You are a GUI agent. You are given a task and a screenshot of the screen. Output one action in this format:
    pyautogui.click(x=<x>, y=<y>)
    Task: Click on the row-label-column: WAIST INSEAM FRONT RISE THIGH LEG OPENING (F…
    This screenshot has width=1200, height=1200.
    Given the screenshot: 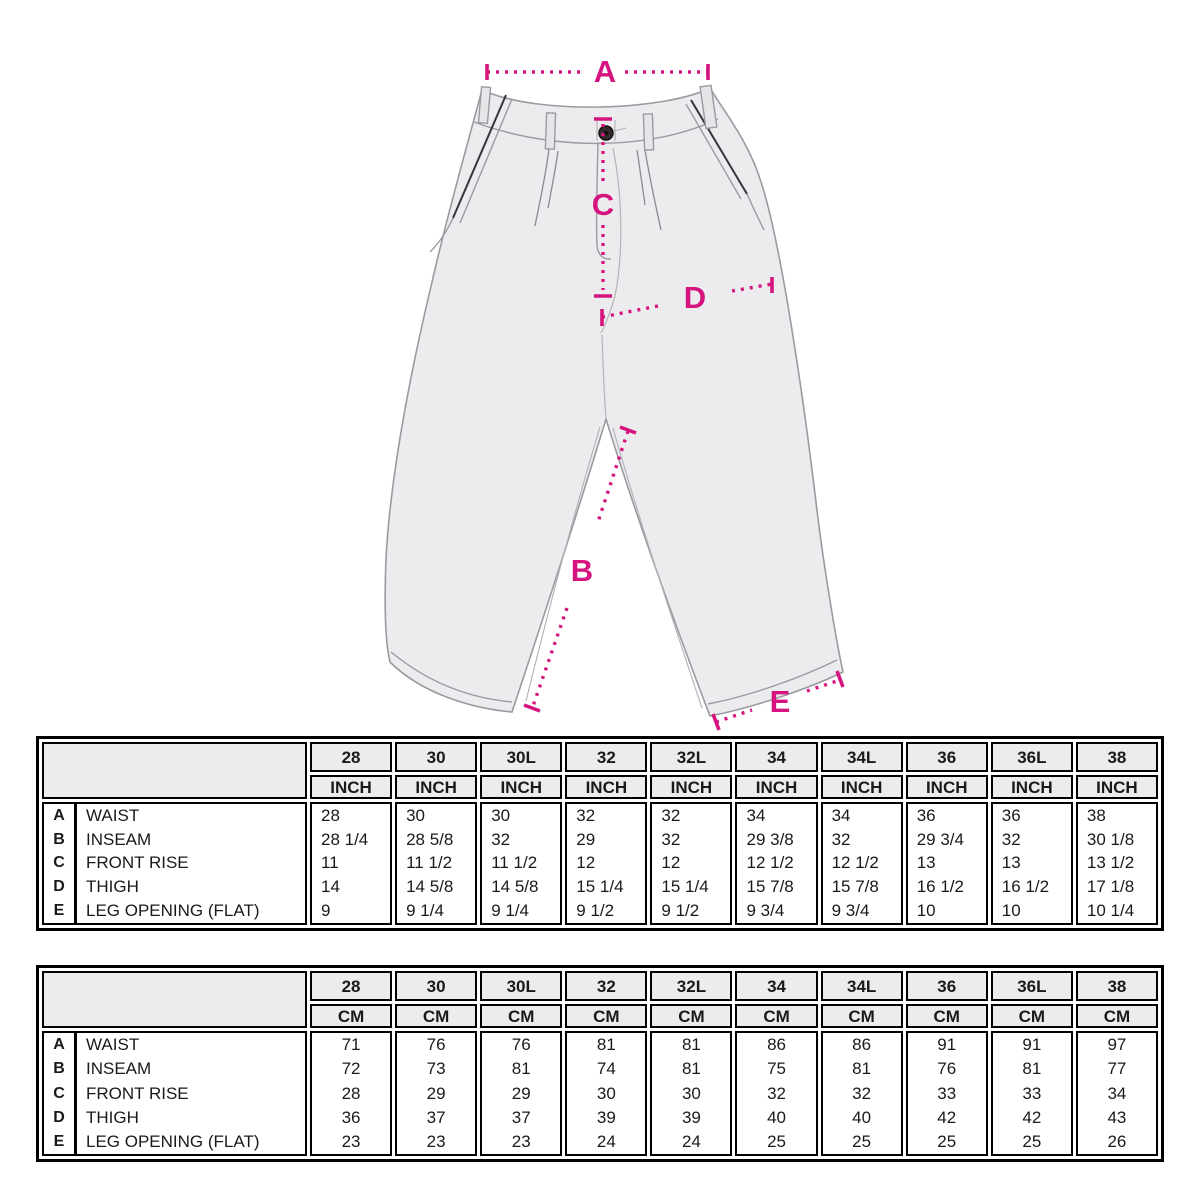 What is the action you would take?
    pyautogui.click(x=191, y=1093)
    